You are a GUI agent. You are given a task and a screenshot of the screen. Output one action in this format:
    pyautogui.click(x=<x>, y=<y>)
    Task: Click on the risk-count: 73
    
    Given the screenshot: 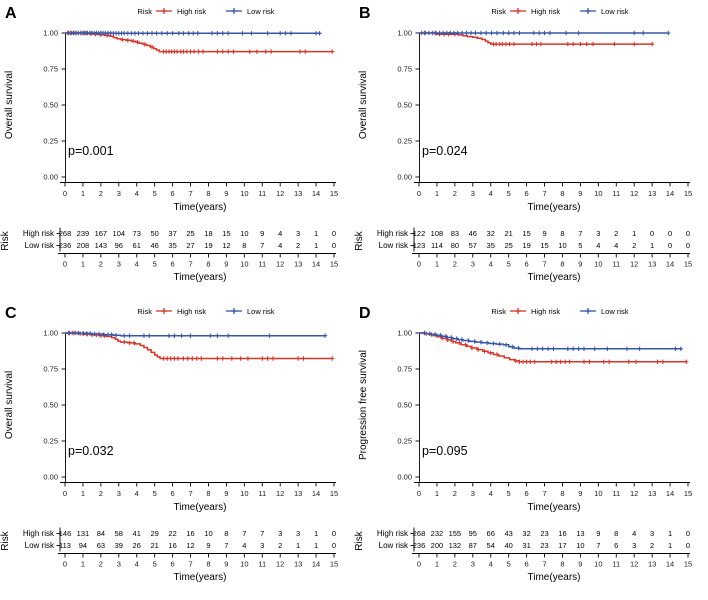 What is the action you would take?
    pyautogui.click(x=137, y=233)
    